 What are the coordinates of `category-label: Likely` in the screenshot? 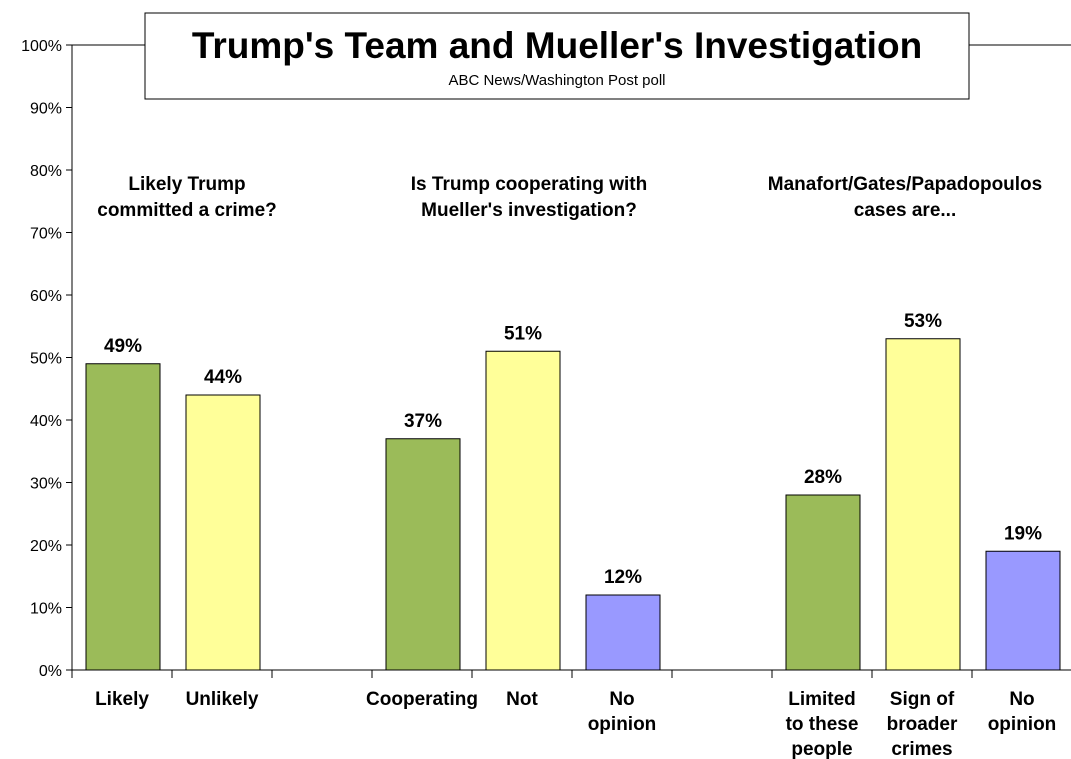 It's located at (122, 699).